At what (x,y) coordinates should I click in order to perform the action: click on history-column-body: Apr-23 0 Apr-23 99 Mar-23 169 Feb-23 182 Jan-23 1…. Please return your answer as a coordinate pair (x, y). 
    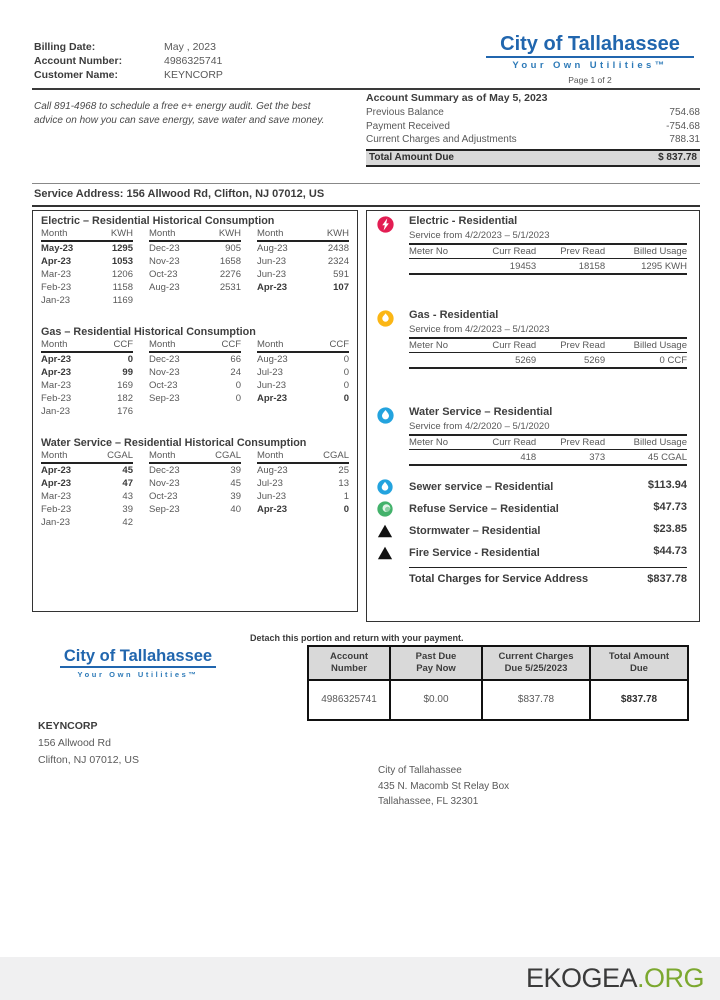
    Looking at the image, I should click on (87, 385).